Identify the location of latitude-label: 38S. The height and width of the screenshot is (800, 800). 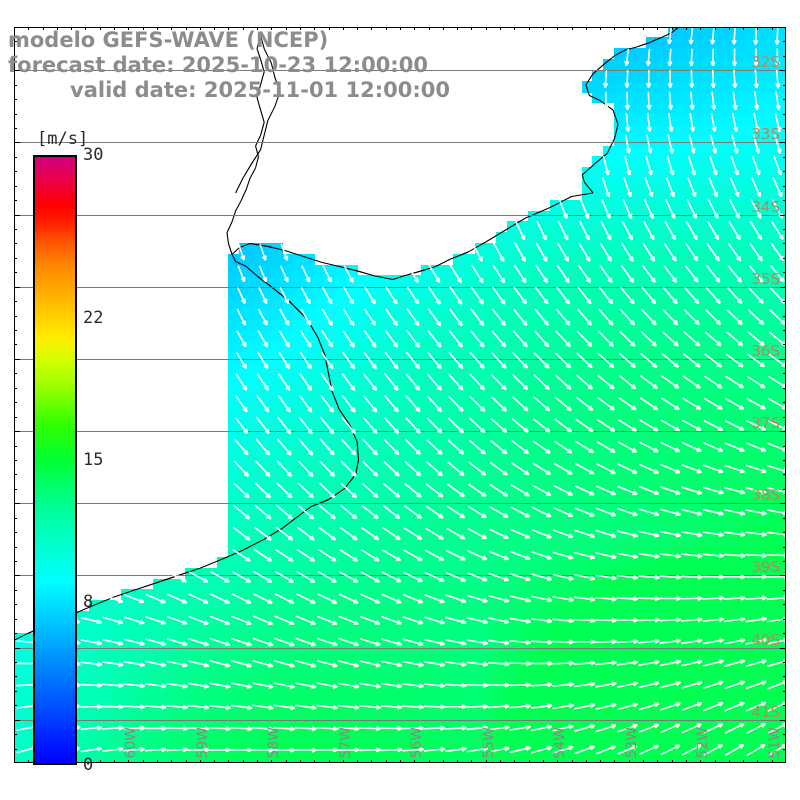
(765, 495).